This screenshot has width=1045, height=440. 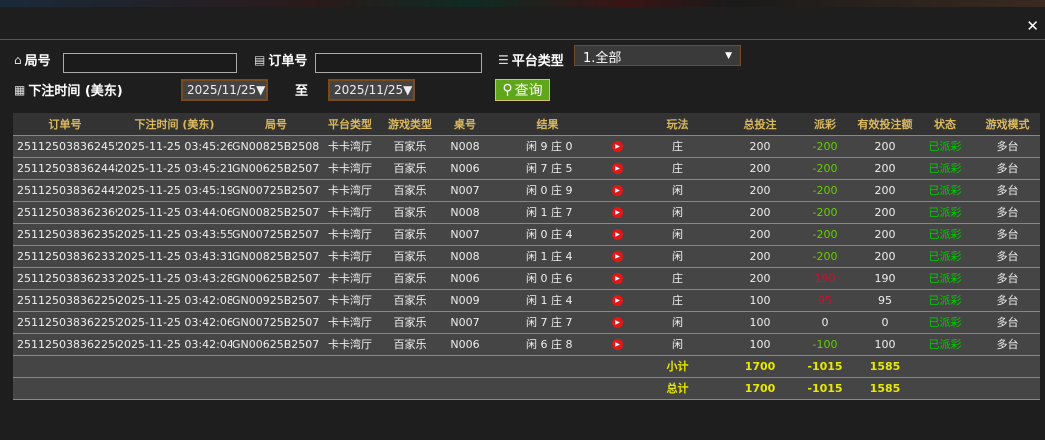 What do you see at coordinates (174, 190) in the screenshot?
I see `cell-time: 2025-11-25 03:45:19` at bounding box center [174, 190].